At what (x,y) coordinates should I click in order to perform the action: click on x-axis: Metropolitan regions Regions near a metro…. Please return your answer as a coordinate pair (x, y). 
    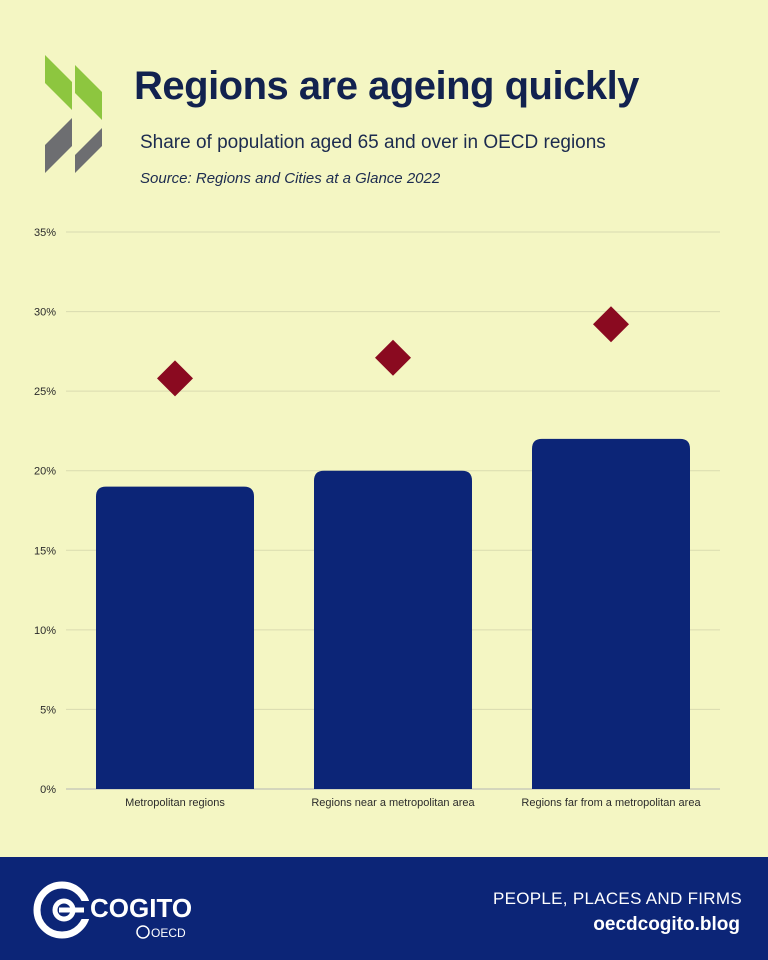
    Looking at the image, I should click on (413, 803).